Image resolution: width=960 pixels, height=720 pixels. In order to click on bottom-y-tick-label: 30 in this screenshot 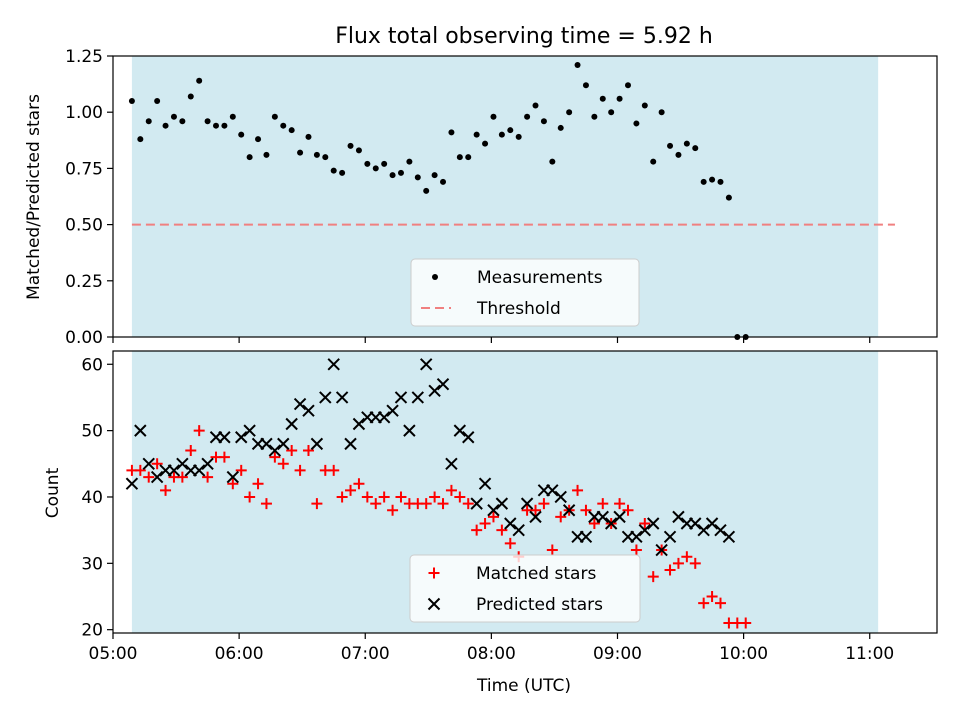, I will do `click(92, 564)`.